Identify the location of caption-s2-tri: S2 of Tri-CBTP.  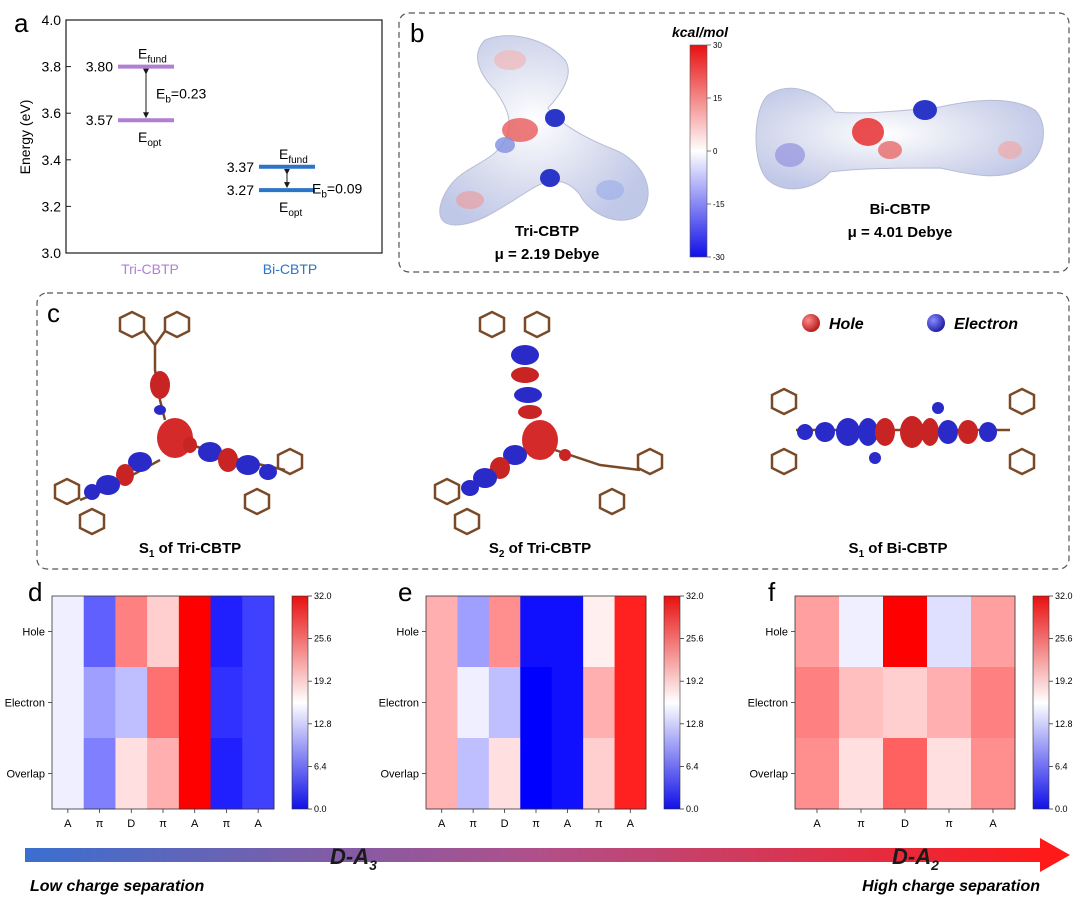
(540, 550).